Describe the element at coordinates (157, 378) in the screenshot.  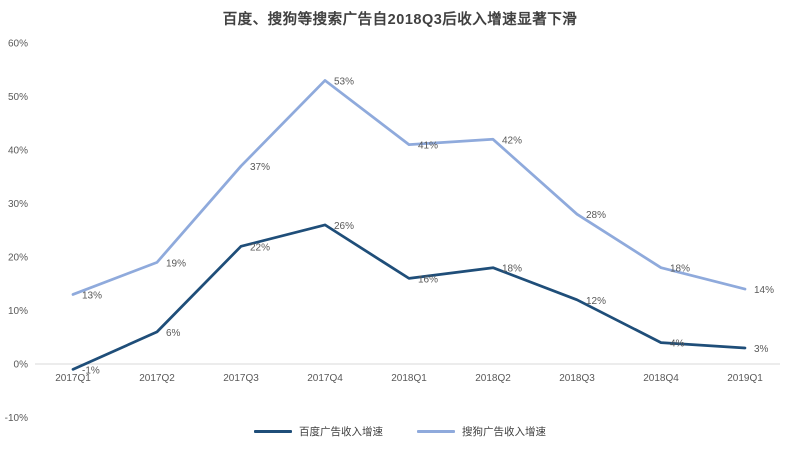
I see `x-tick-label: 2017Q2` at that location.